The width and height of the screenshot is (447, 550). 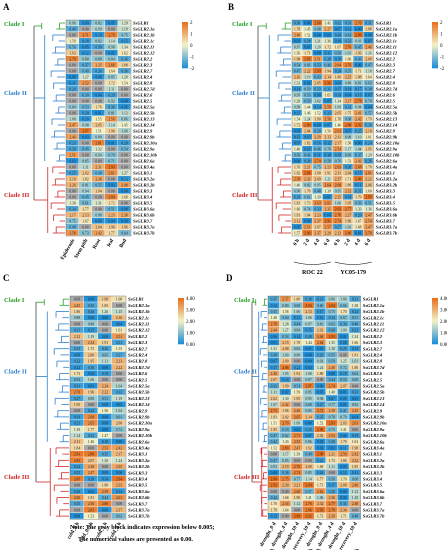 What do you see at coordinates (358, 131) in the screenshot?
I see `panel-b-cell-value: 0.25` at bounding box center [358, 131].